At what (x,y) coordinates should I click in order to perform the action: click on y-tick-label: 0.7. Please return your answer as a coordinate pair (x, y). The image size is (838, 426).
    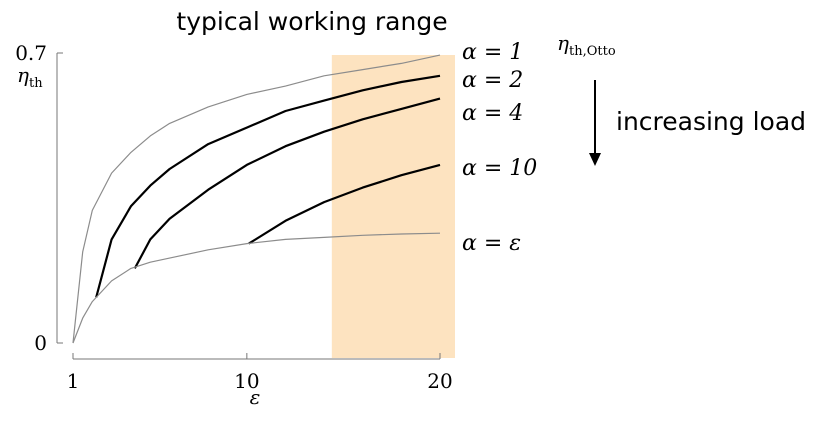
    Looking at the image, I should click on (31, 53).